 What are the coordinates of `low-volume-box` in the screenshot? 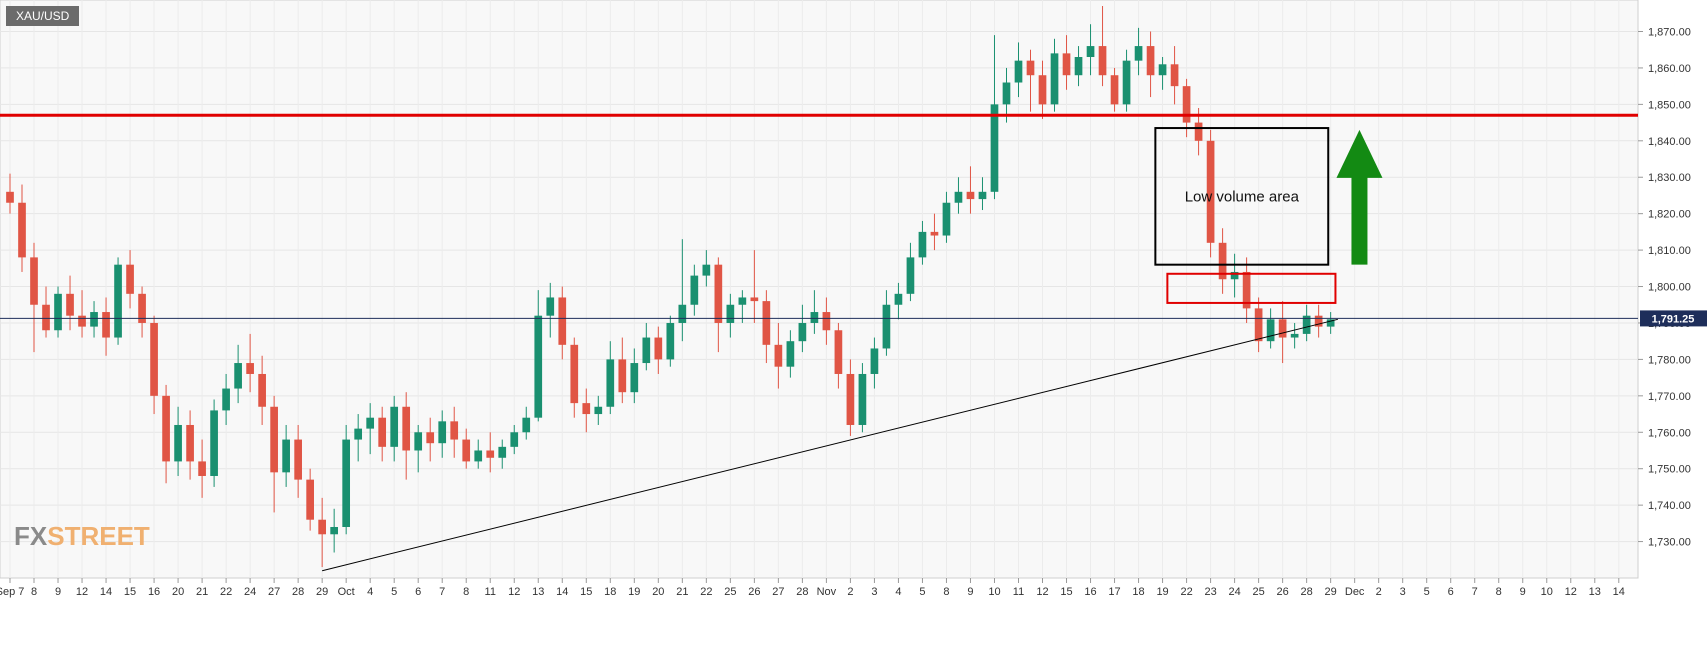 It's located at (1242, 196).